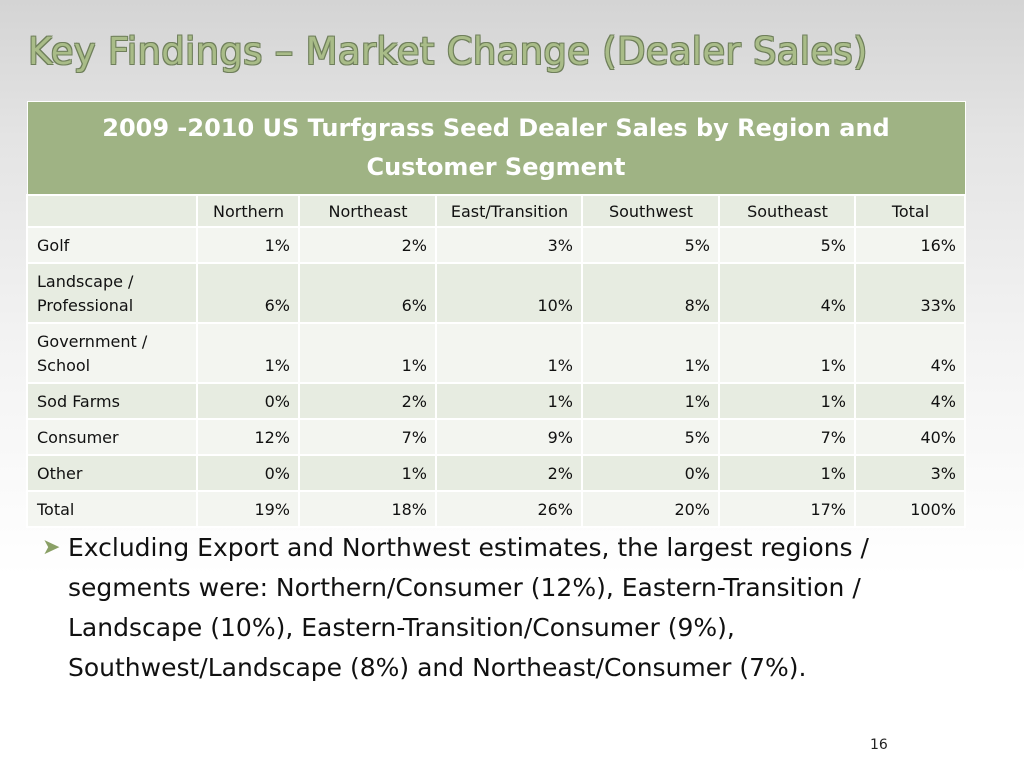 Image resolution: width=1024 pixels, height=768 pixels. What do you see at coordinates (112, 293) in the screenshot?
I see `row-label: Landscape / Professional` at bounding box center [112, 293].